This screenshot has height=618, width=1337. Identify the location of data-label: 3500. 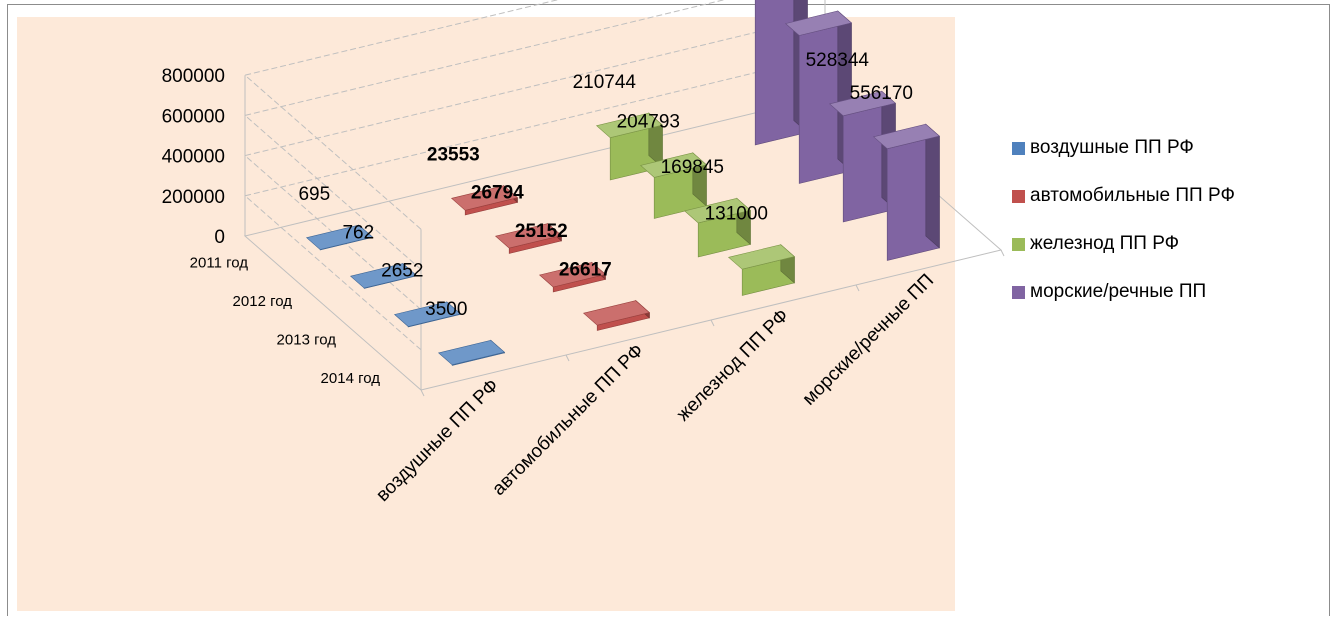
(446, 309).